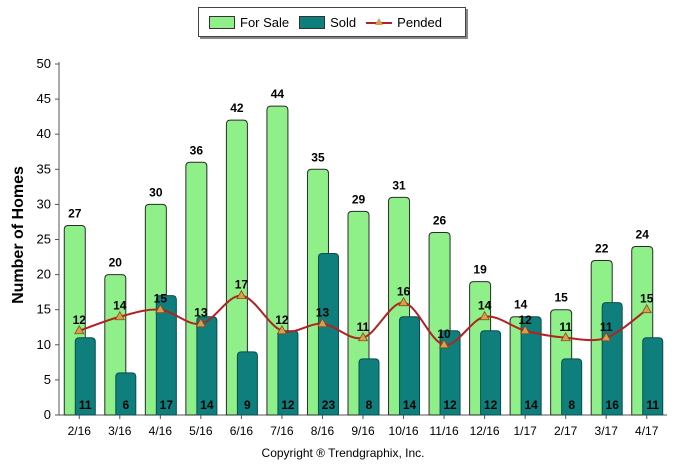 This screenshot has height=470, width=686. I want to click on data-label-pended: 16, so click(404, 292).